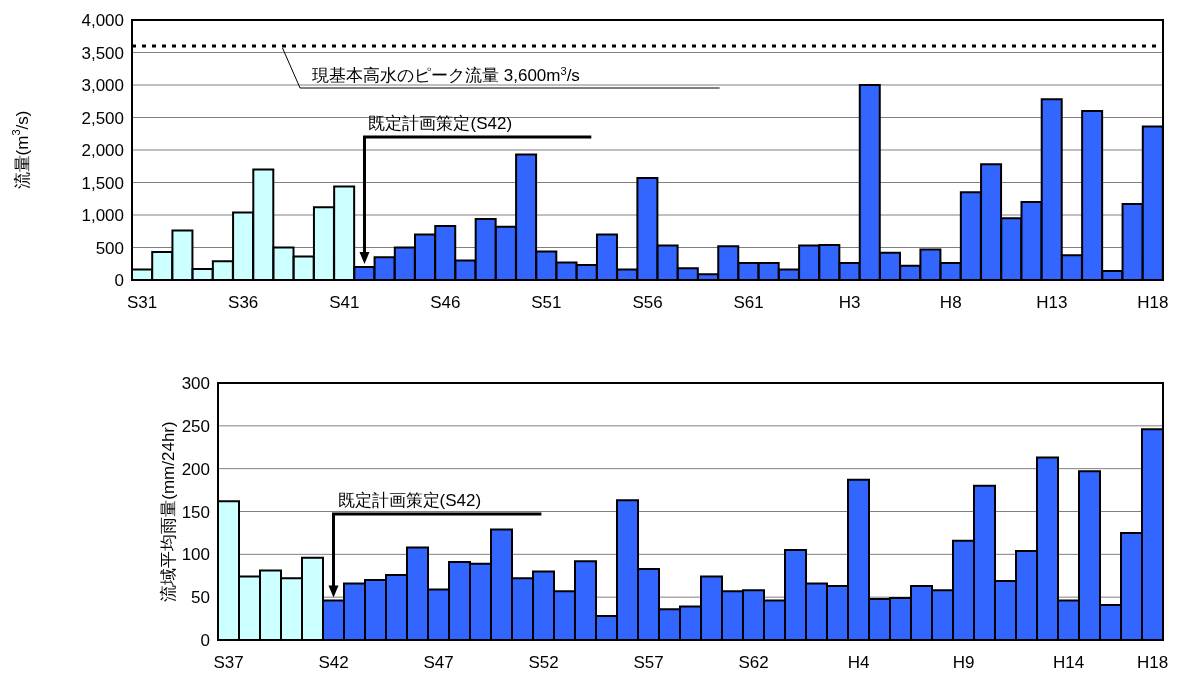 The image size is (1184, 682). I want to click on x-tick-label: H8, so click(950, 303).